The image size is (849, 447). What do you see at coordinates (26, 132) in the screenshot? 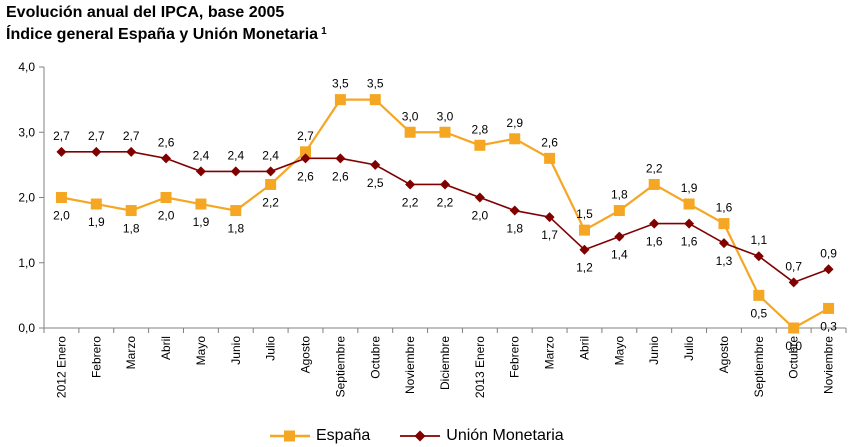
I see `y-tick-label: 3,0` at bounding box center [26, 132].